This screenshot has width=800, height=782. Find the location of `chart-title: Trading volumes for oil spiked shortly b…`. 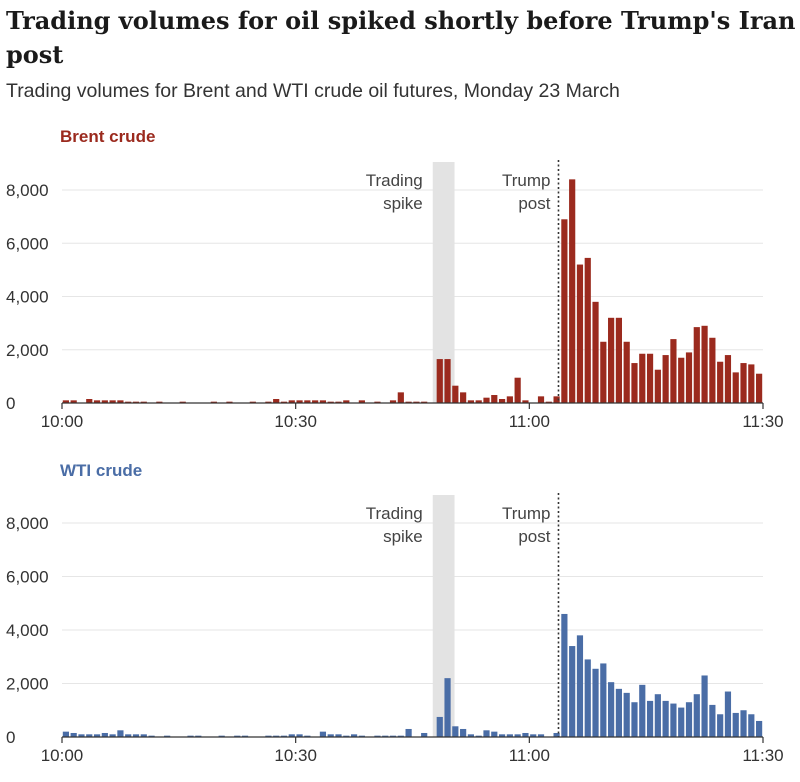

chart-title: Trading volumes for oil spiked shortly b… is located at coordinates (401, 37).